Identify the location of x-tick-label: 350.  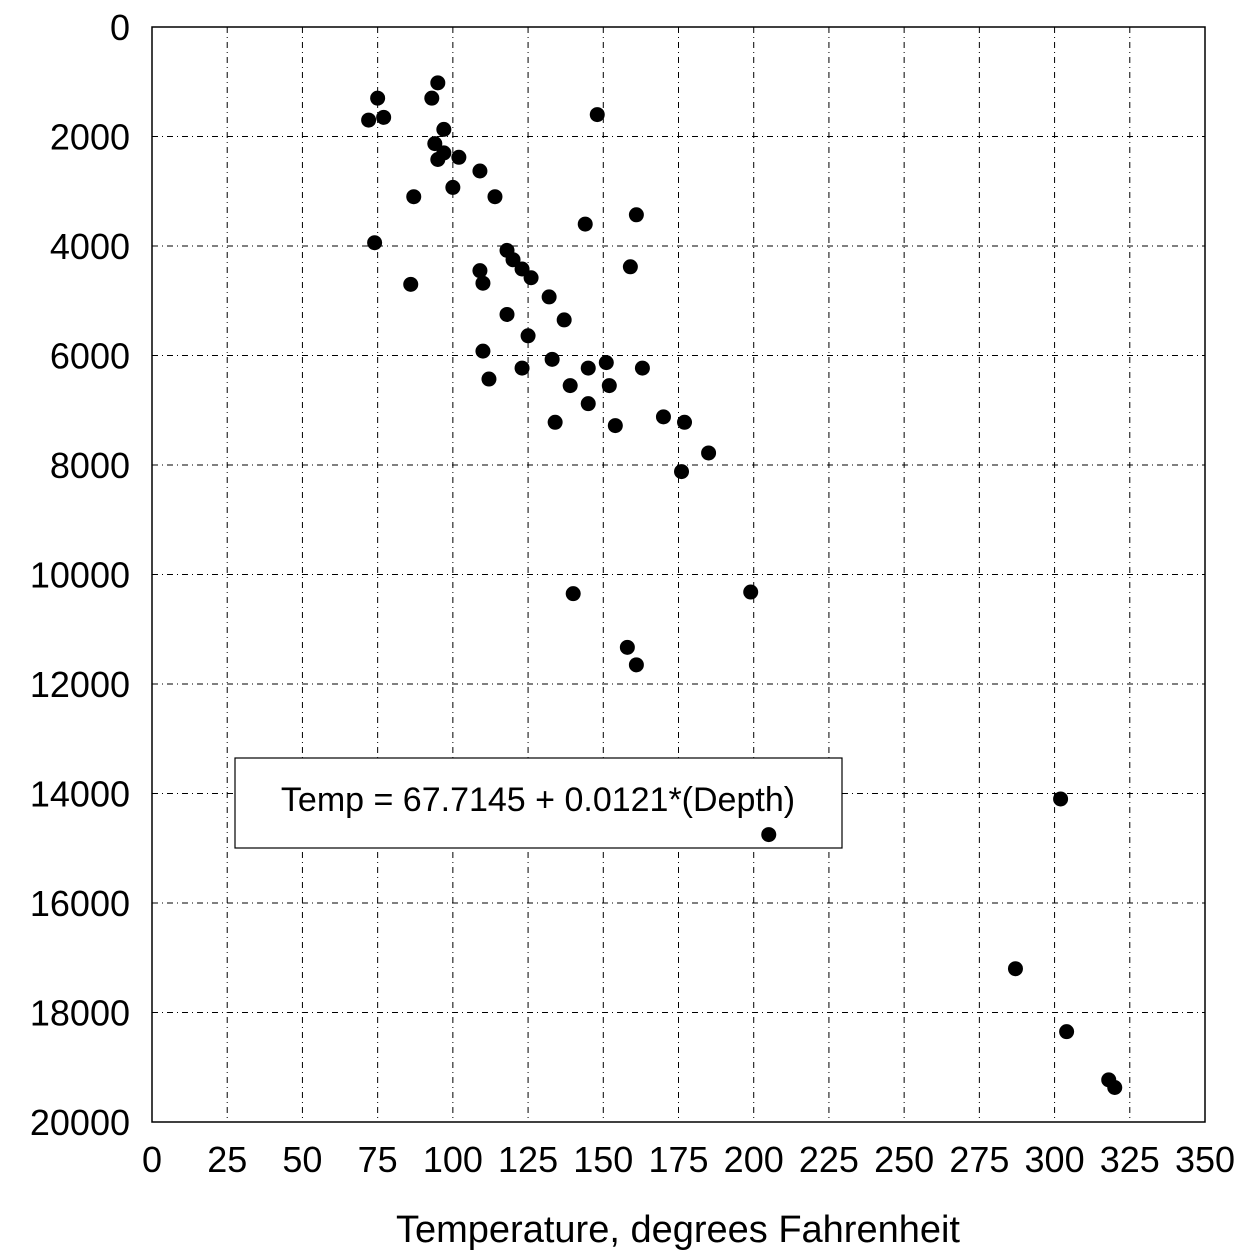
(1205, 1159).